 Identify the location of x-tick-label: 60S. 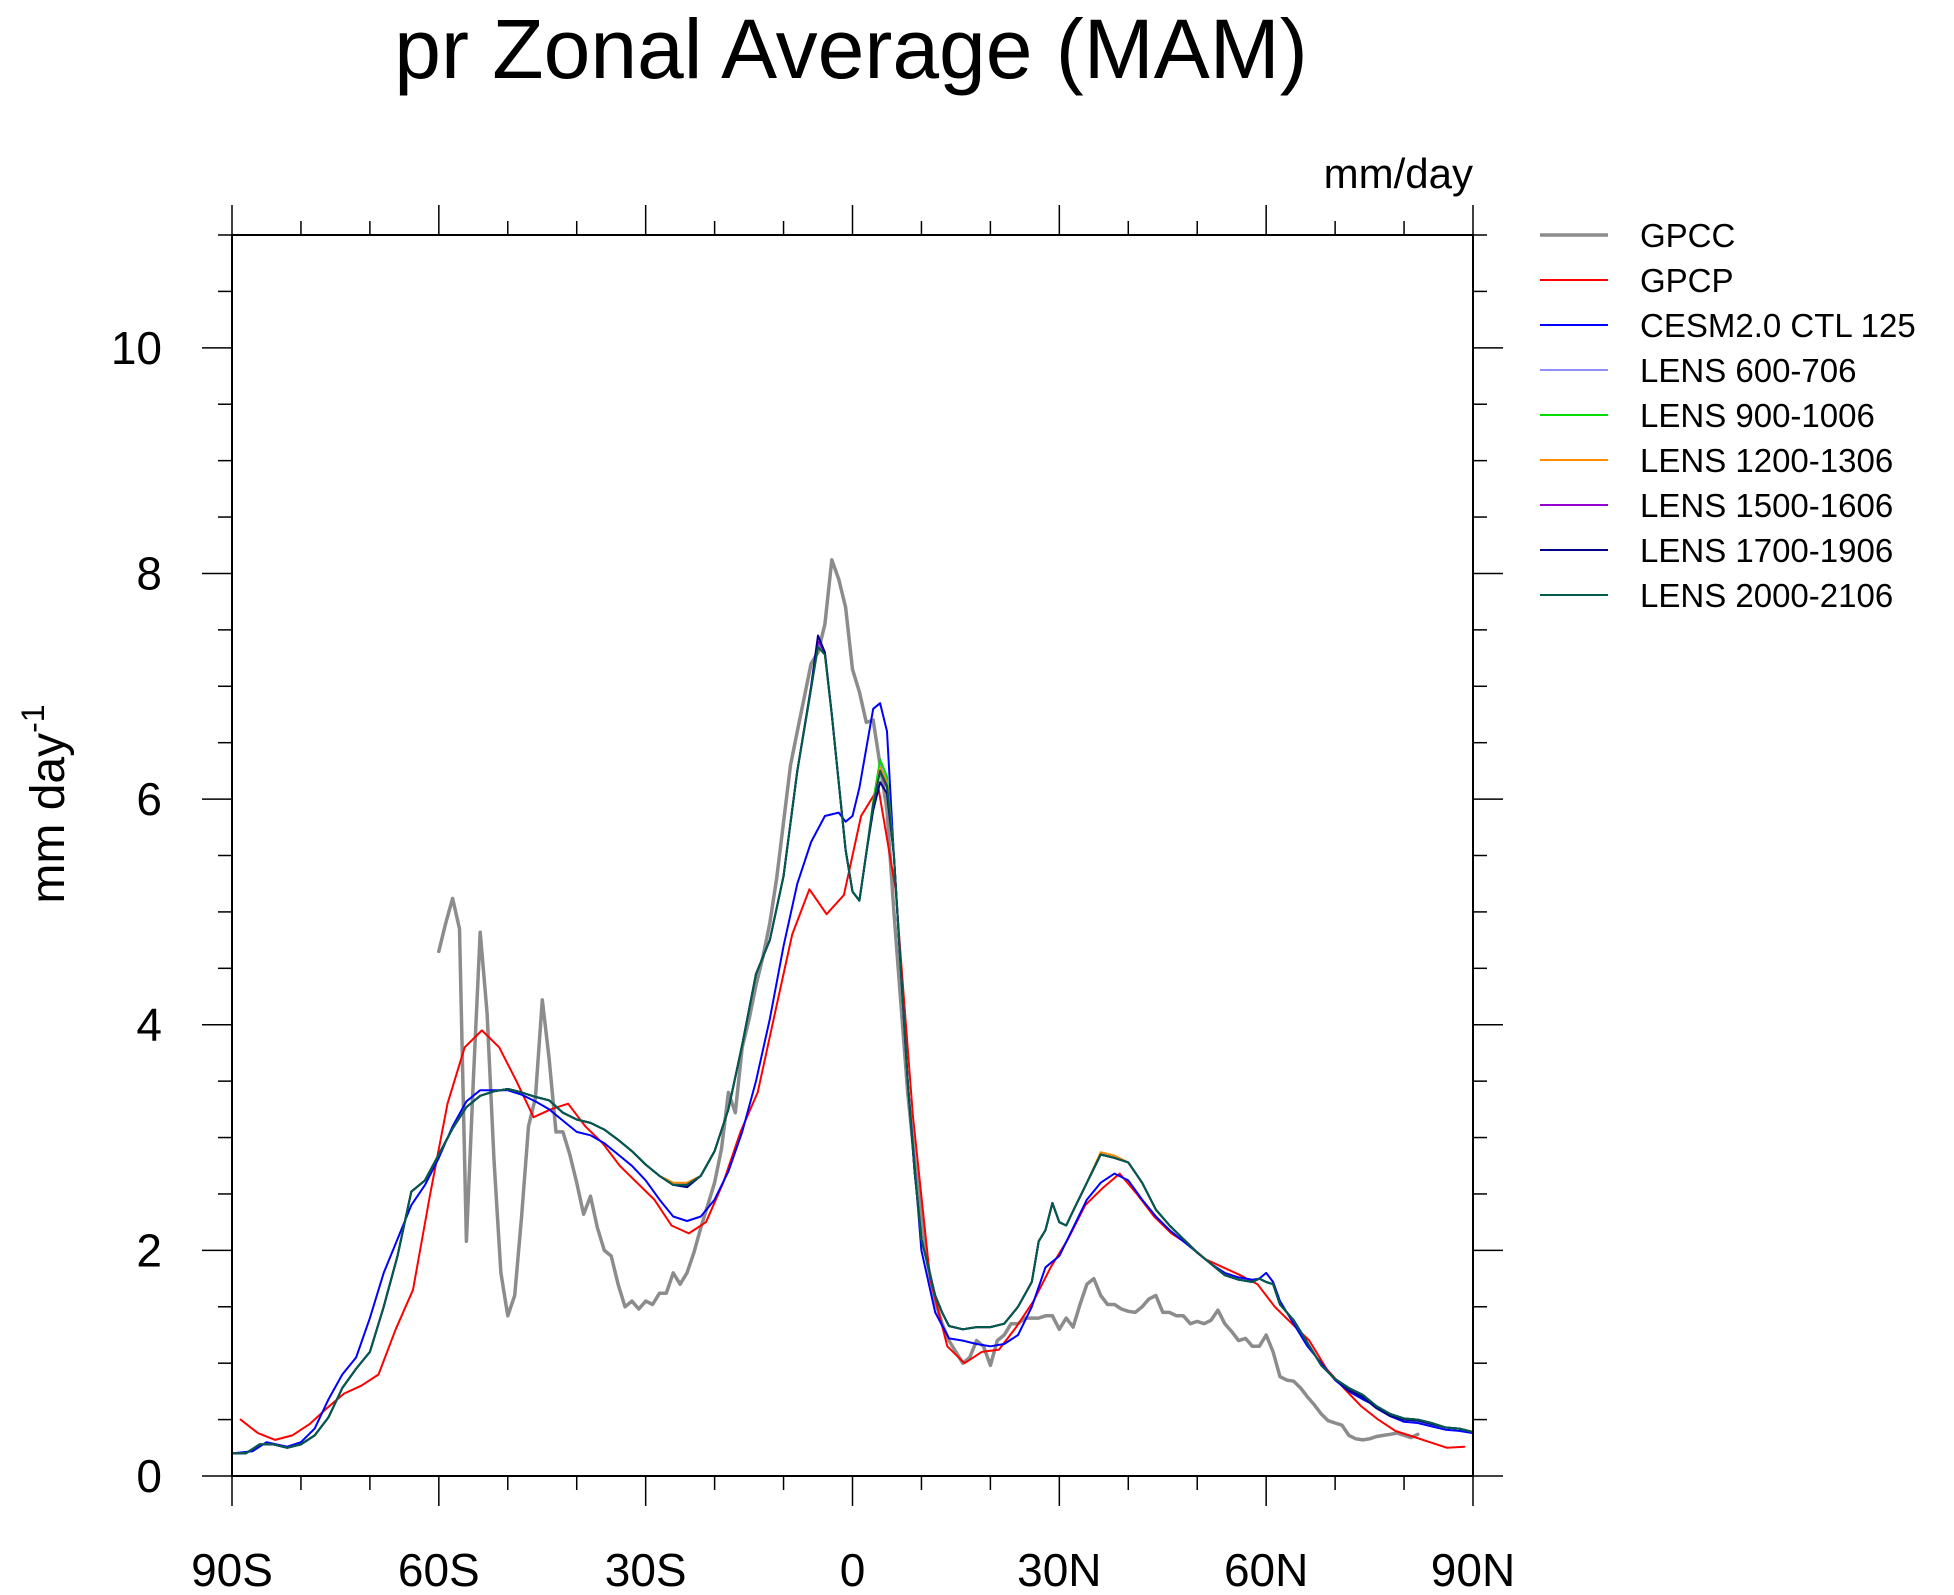
(439, 1569).